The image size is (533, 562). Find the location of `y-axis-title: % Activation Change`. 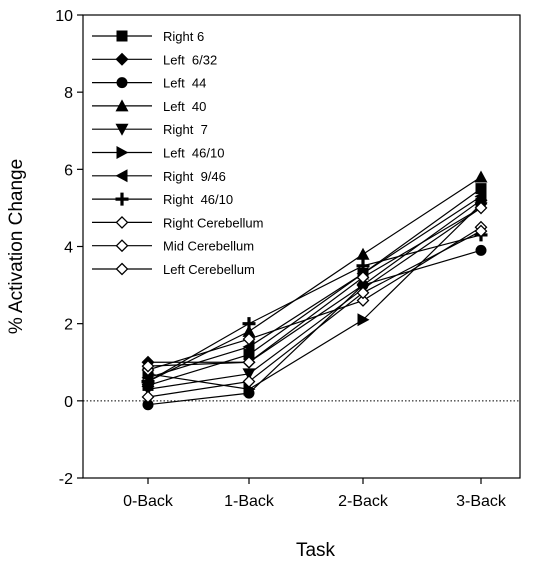

y-axis-title: % Activation Change is located at coordinates (16, 246).